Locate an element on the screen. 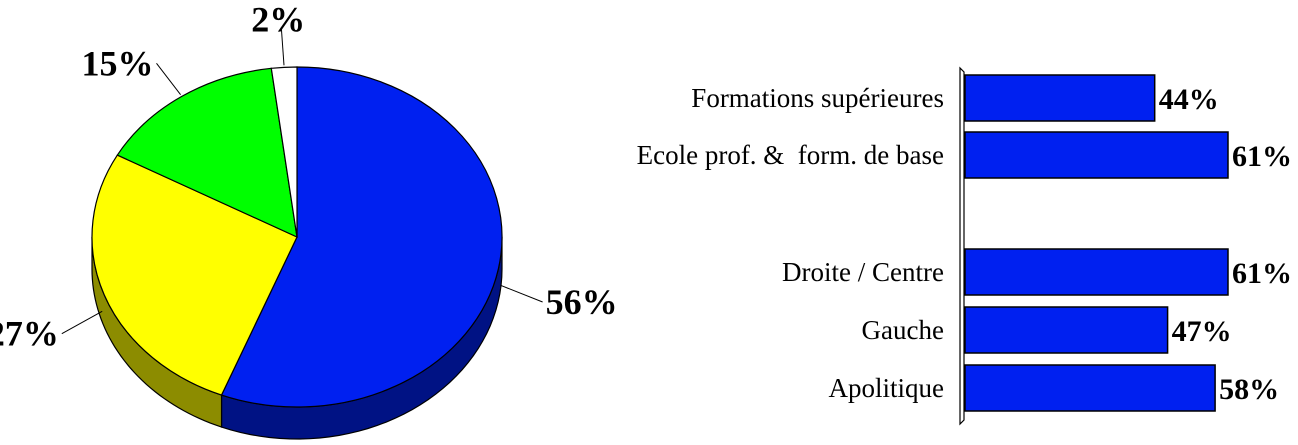 The image size is (1298, 445). bar-value-label-1: 61% is located at coordinates (1262, 156).